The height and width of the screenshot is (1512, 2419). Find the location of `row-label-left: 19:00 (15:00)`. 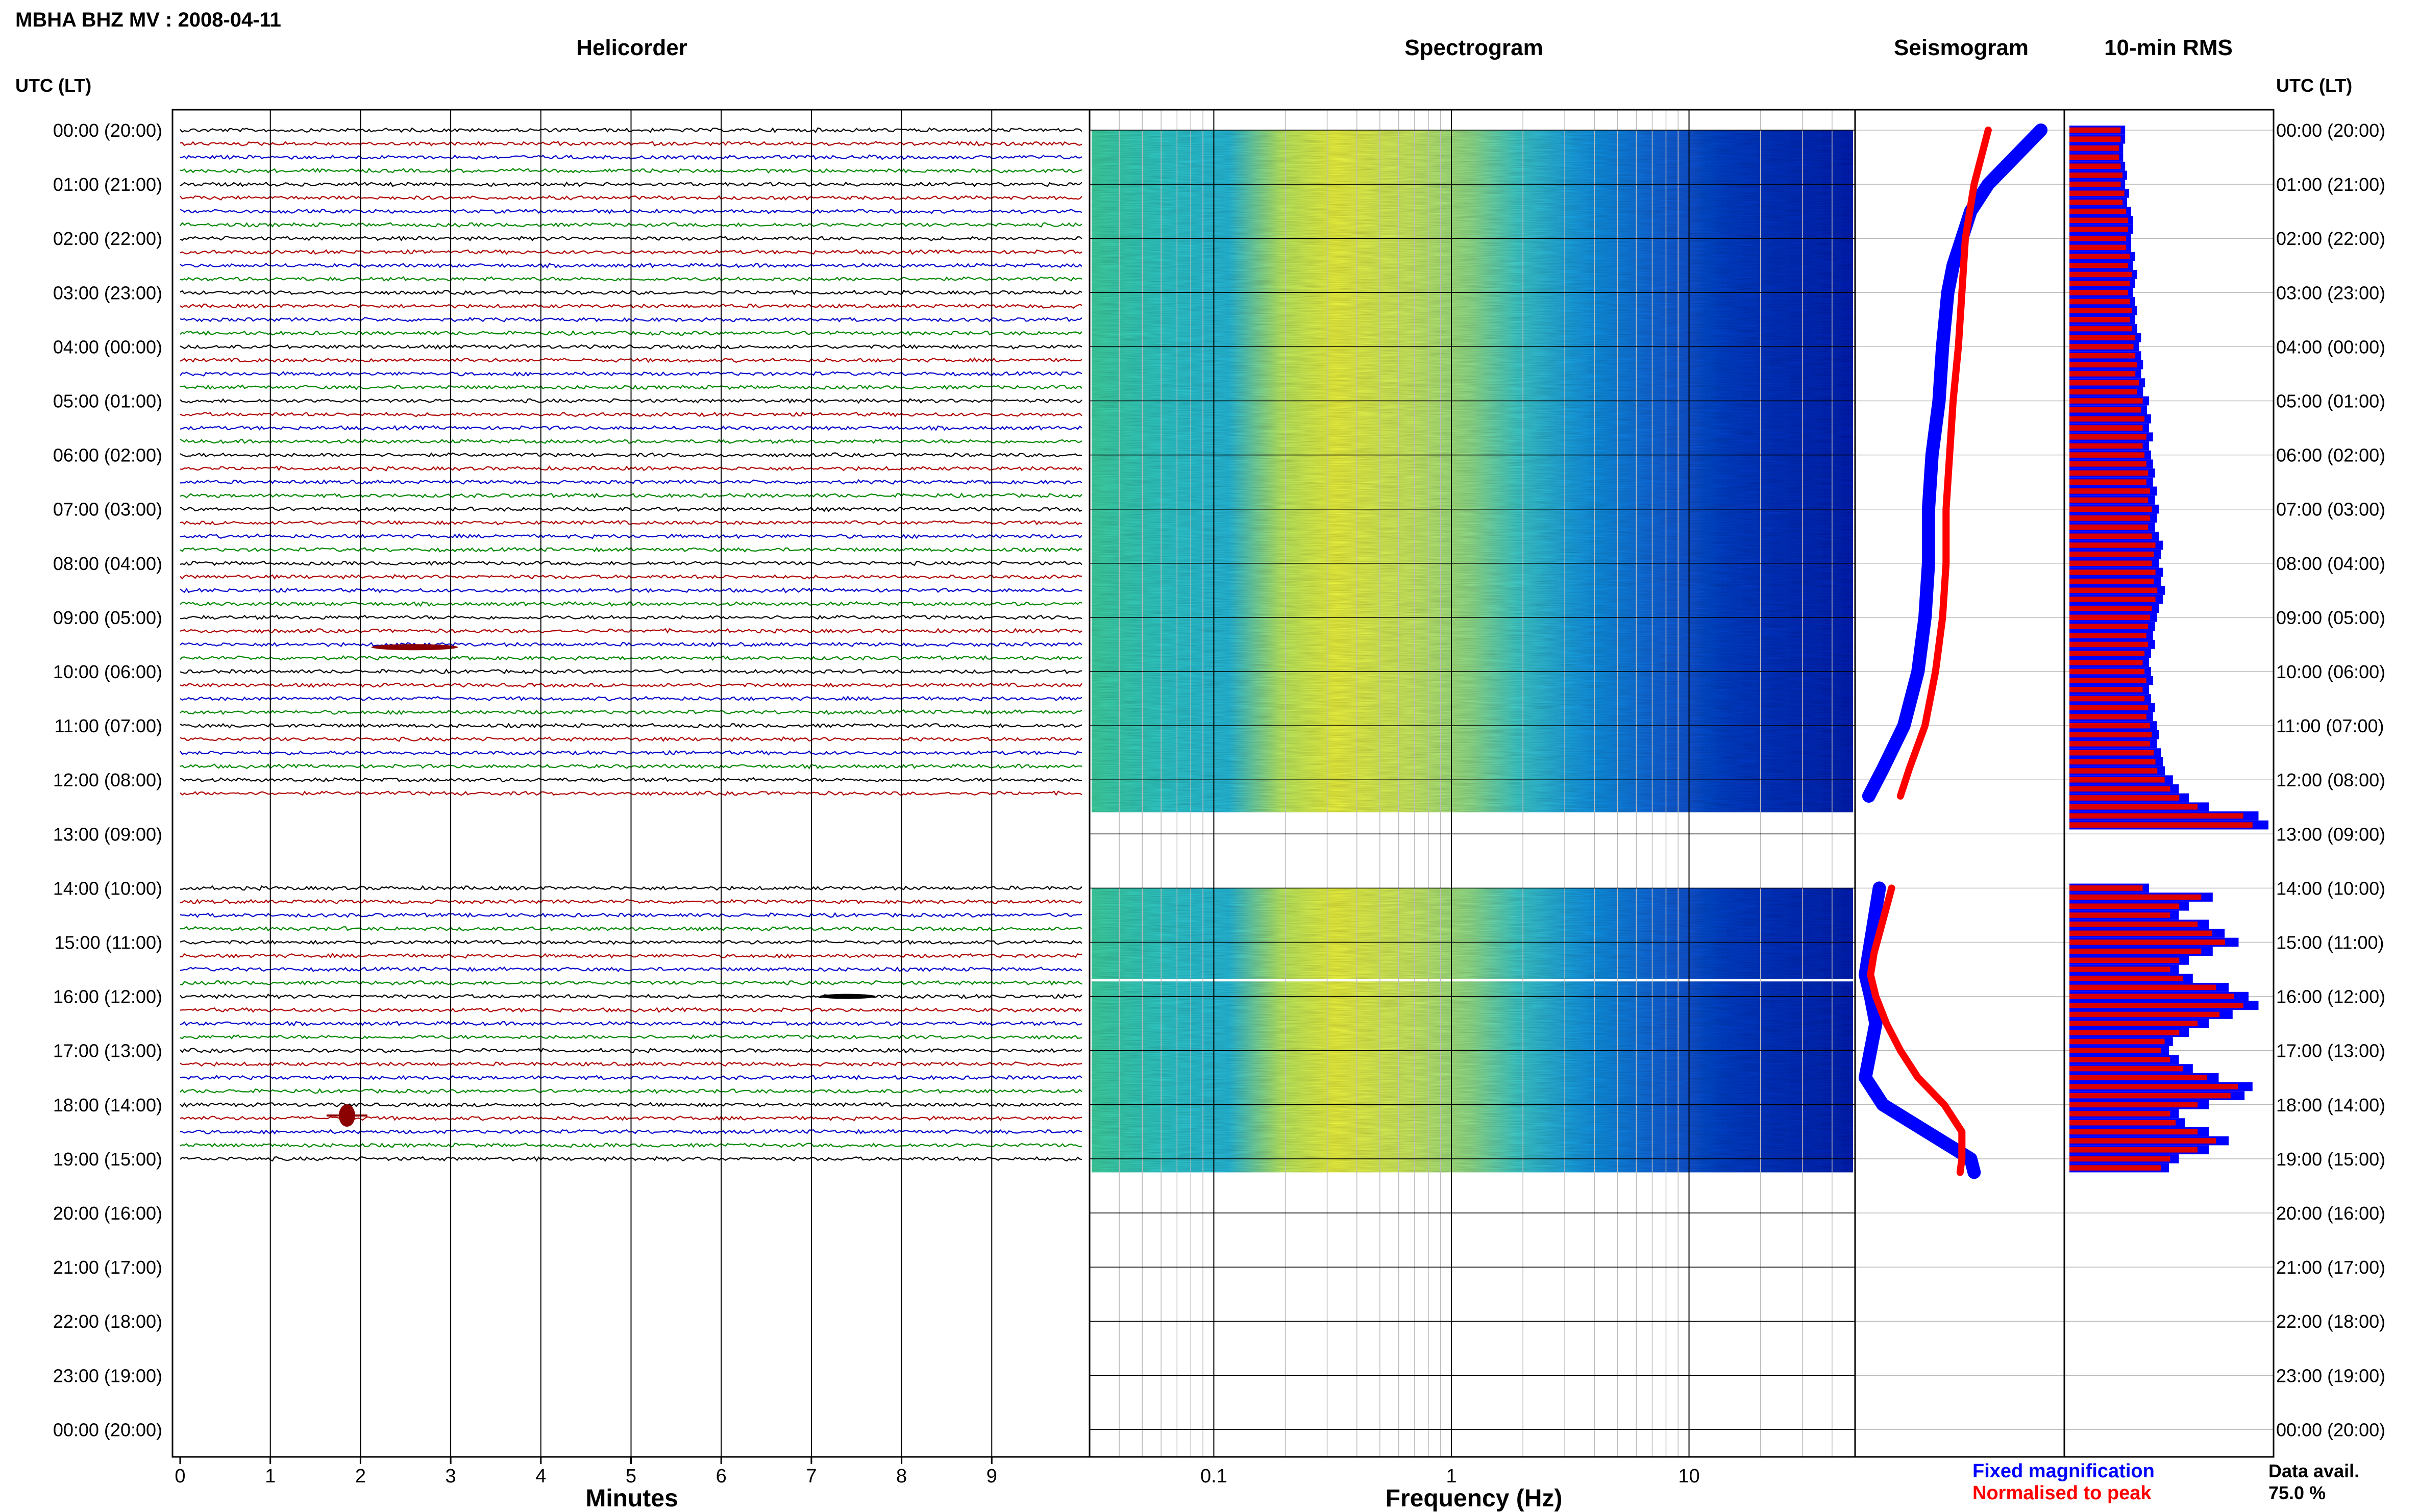

row-label-left: 19:00 (15:00) is located at coordinates (107, 1159).